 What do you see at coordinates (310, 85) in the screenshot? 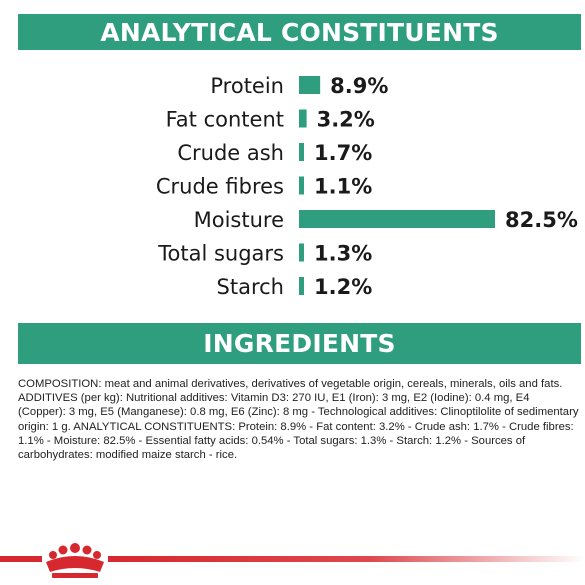
I see `bar-protein` at bounding box center [310, 85].